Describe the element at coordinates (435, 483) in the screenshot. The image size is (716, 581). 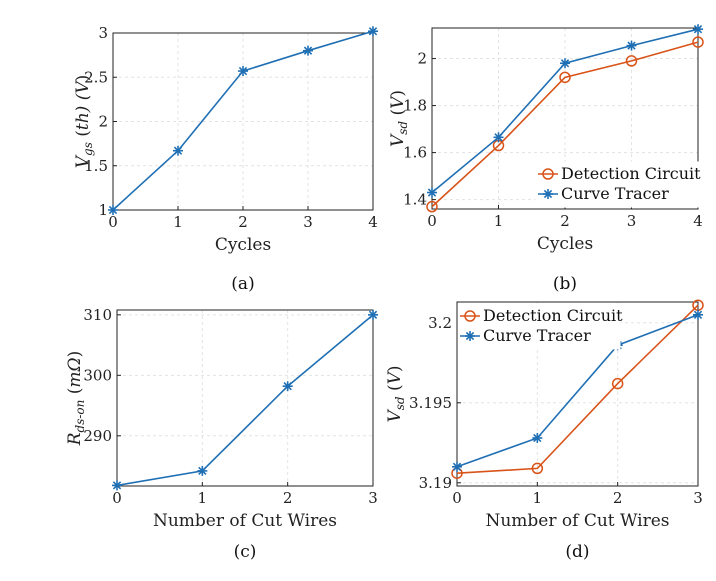
I see `y-tick-label: 3.19` at that location.